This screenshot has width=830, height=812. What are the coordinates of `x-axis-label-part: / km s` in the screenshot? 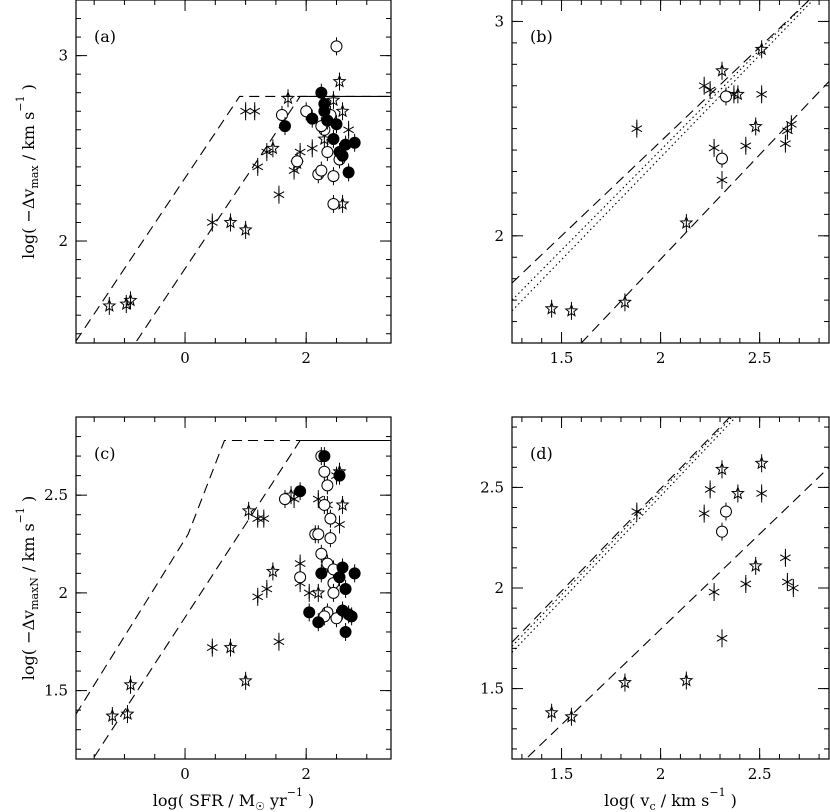 It's located at (683, 800).